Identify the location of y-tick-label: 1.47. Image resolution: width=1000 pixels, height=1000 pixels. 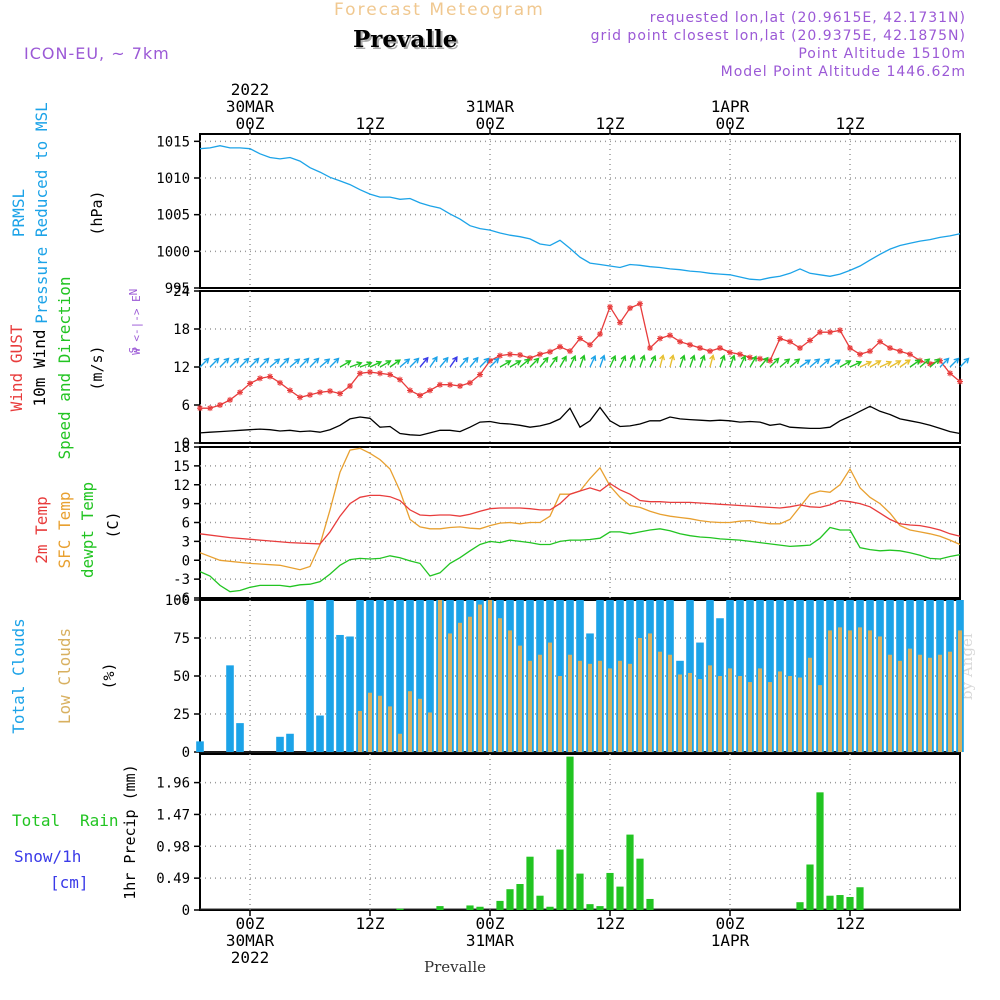
(173, 815).